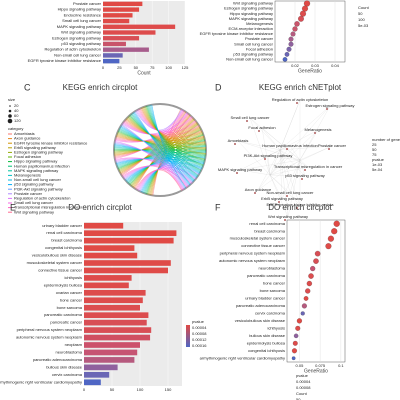  Describe the element at coordinates (42, 197) in the screenshot. I see `legend-label: Regulation of actin cytoskeleton` at that location.